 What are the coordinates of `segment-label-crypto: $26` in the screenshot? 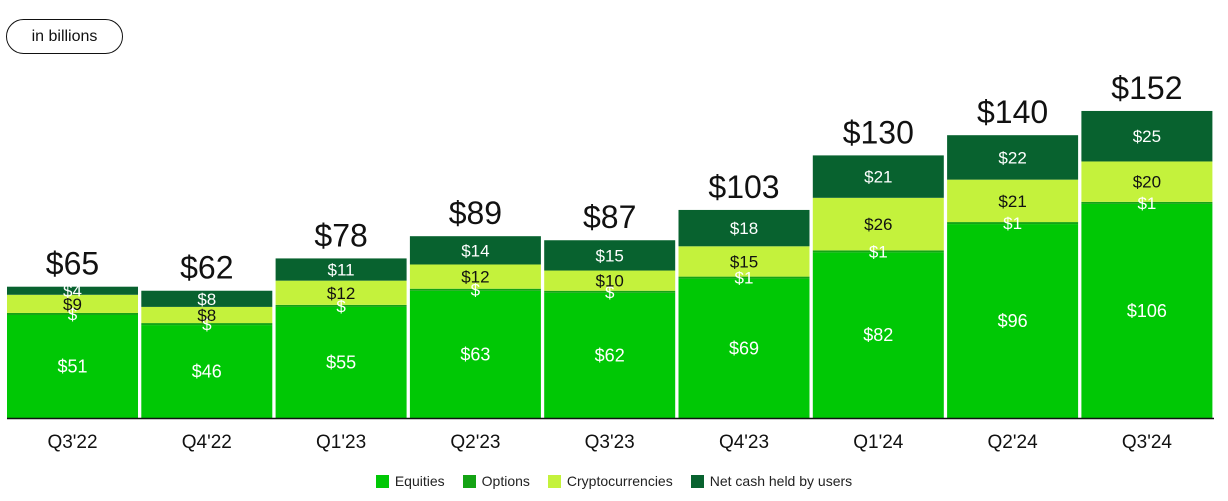 It's located at (878, 224).